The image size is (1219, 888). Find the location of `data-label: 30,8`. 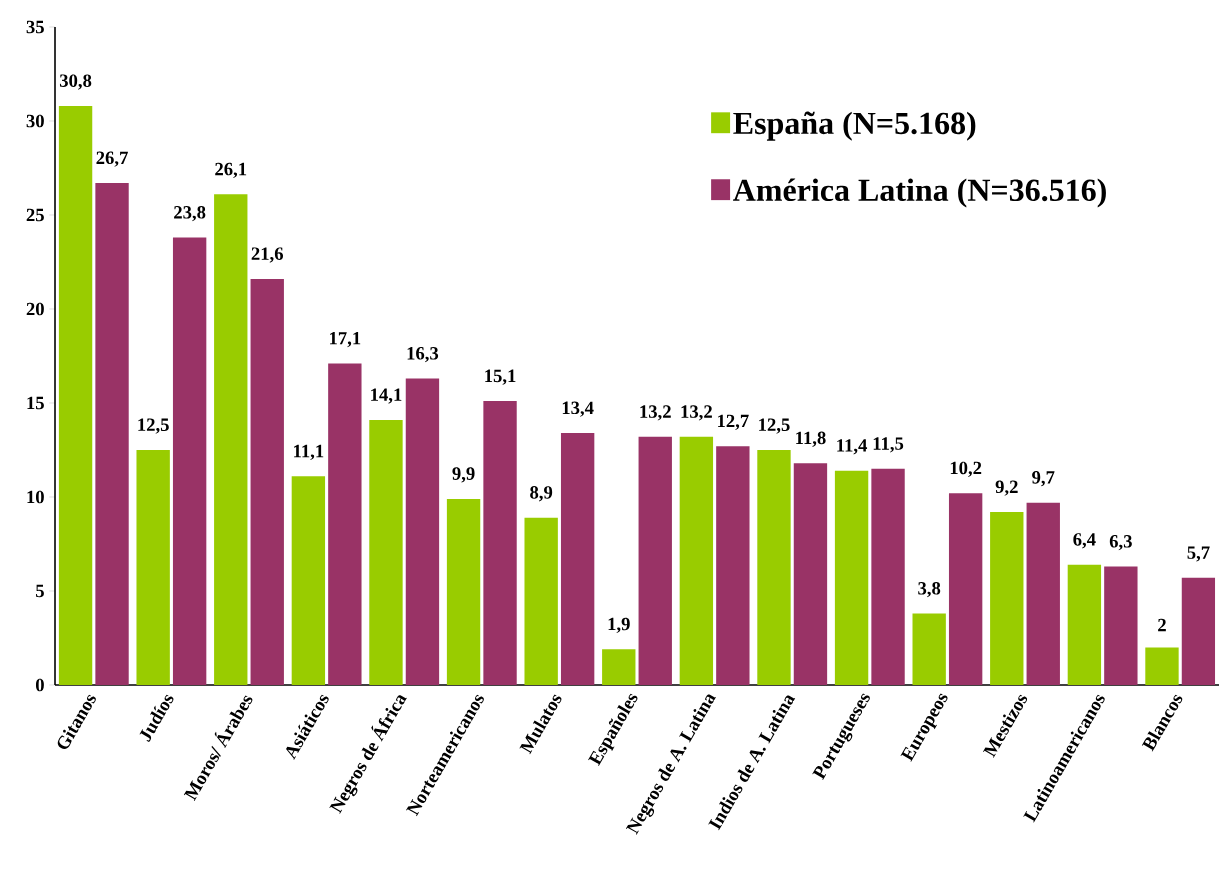

data-label: 30,8 is located at coordinates (75, 82).